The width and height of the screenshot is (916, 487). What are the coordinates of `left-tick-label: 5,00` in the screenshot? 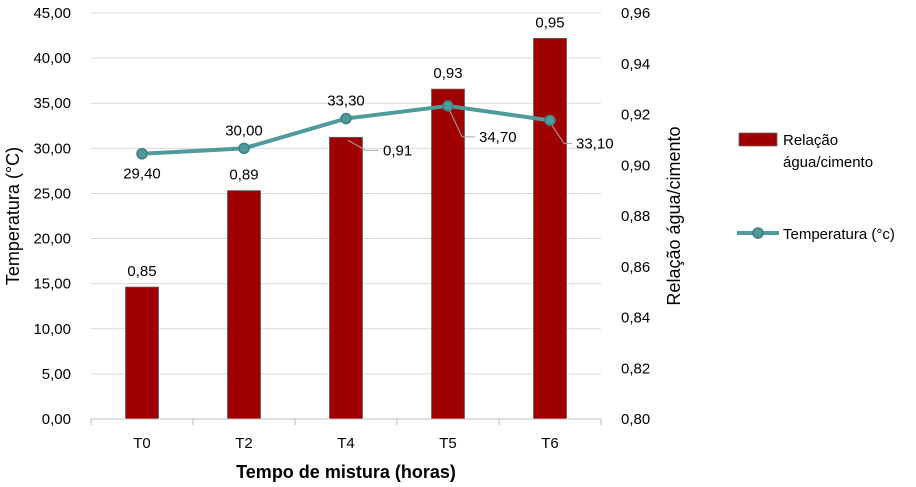 It's located at (56, 374).